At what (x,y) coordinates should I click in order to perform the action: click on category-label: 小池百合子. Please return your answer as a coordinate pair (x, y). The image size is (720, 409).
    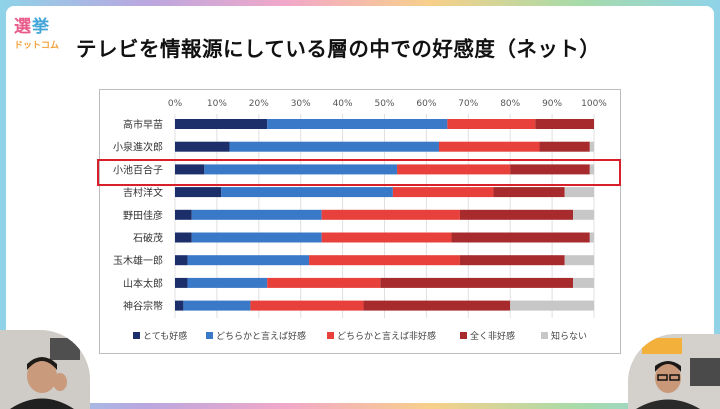
    Looking at the image, I should click on (138, 169).